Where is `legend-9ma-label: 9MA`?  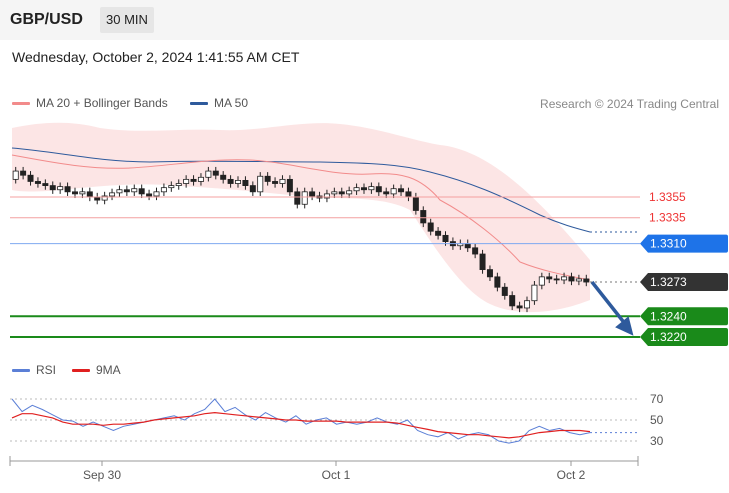 legend-9ma-label: 9MA is located at coordinates (108, 370).